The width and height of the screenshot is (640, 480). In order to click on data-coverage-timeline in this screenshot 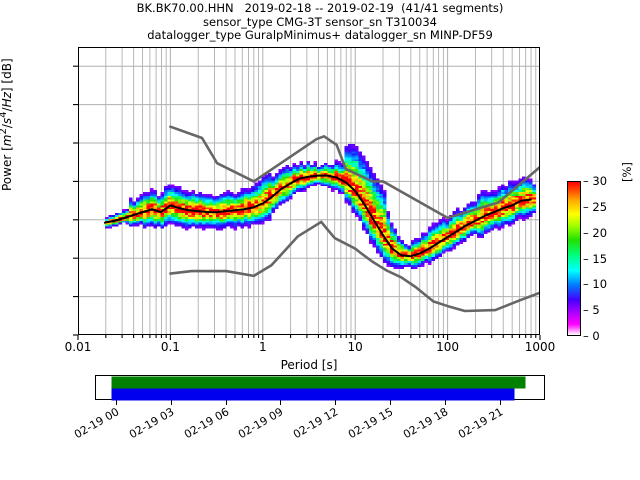, I will do `click(320, 388)`.